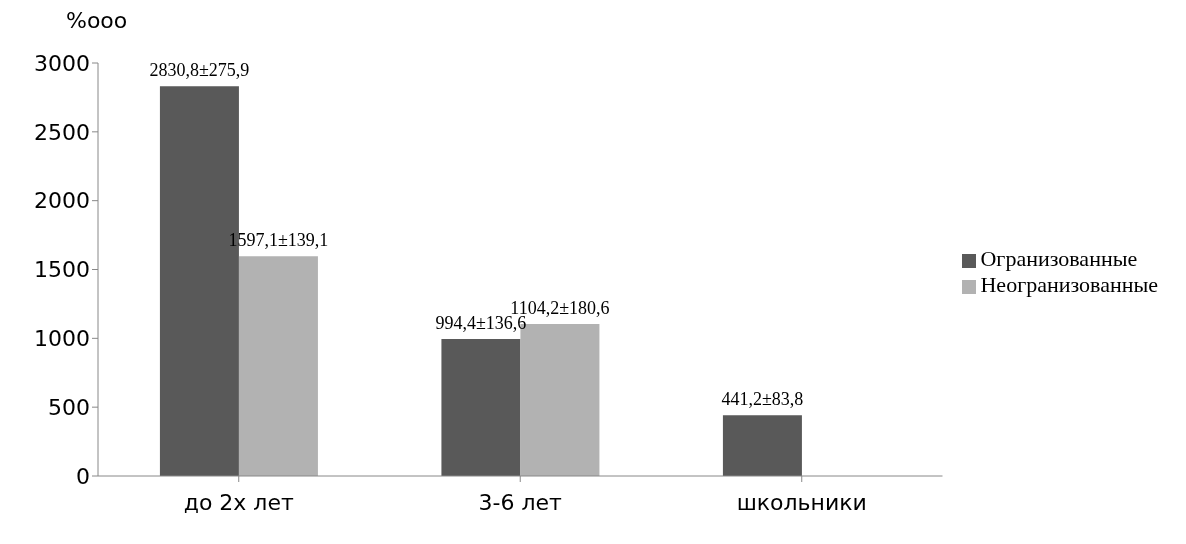  What do you see at coordinates (62, 201) in the screenshot?
I see `y-tick-label: 2000` at bounding box center [62, 201].